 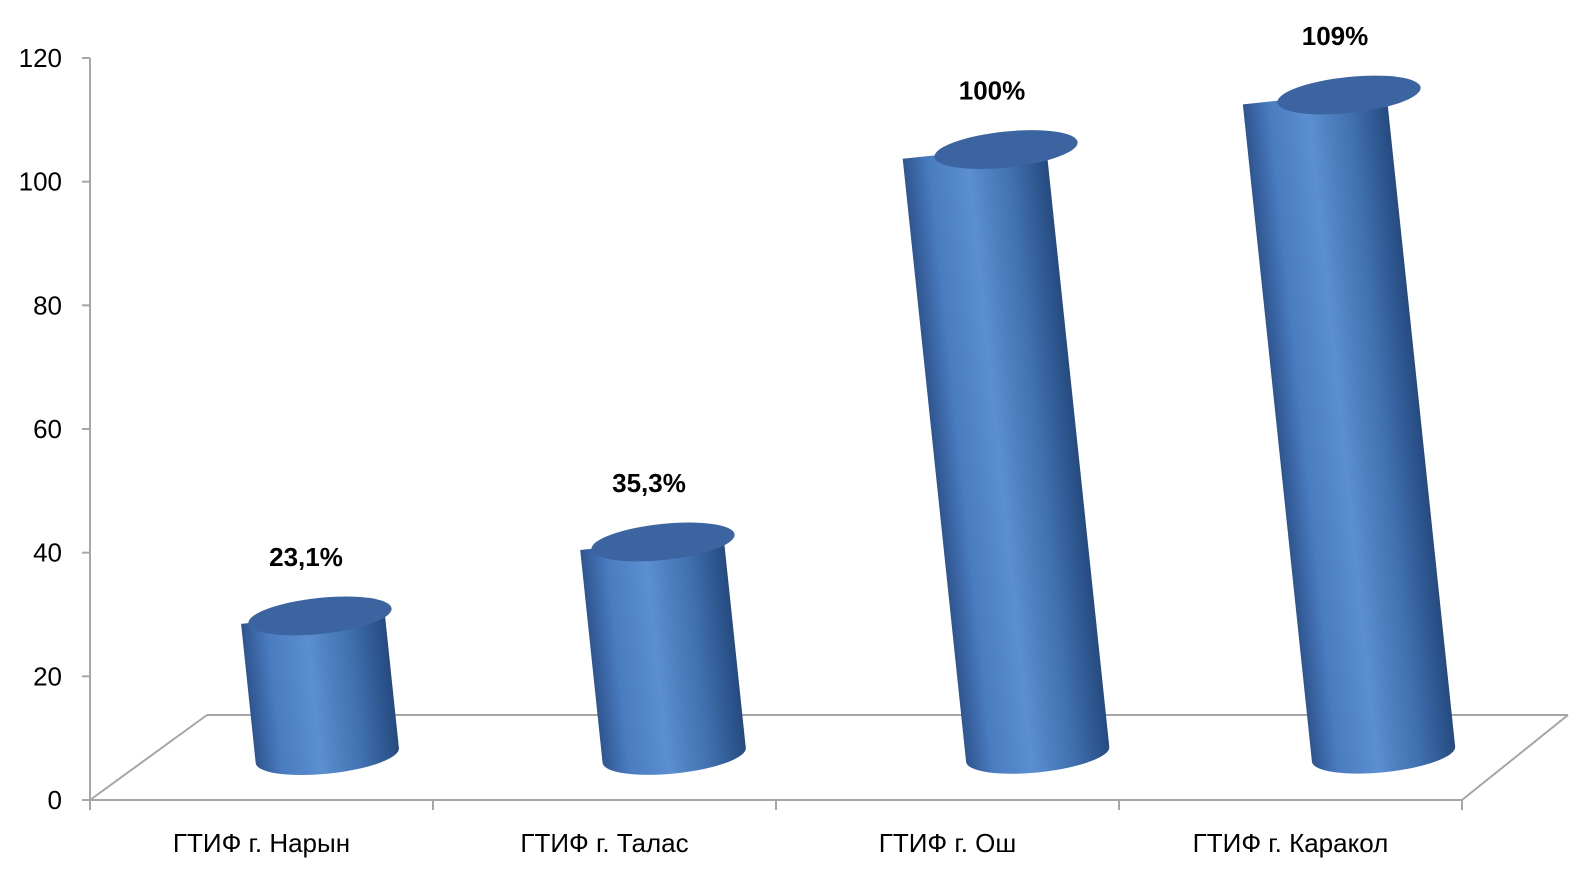 What do you see at coordinates (947, 843) in the screenshot?
I see `x-category-label: ГТИФ г. Ош` at bounding box center [947, 843].